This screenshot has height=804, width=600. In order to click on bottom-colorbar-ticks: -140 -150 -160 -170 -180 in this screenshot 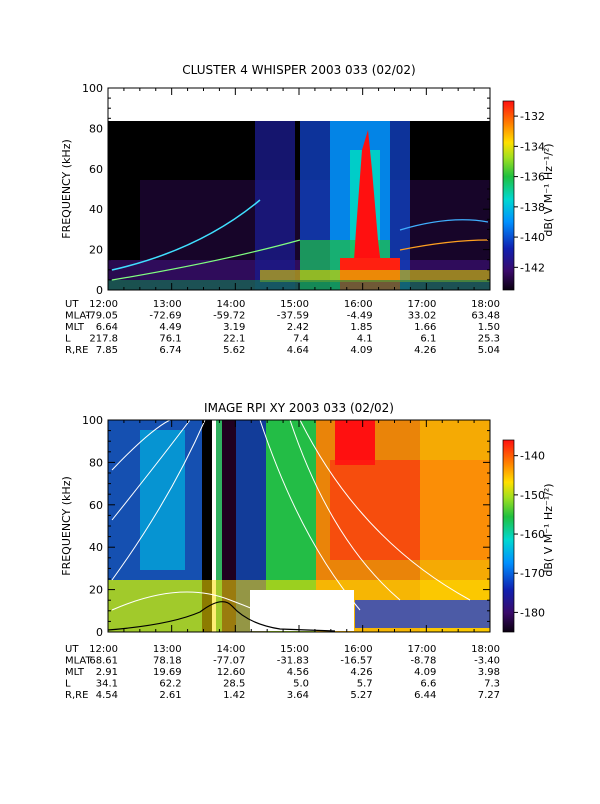, I will do `click(529, 534)`.